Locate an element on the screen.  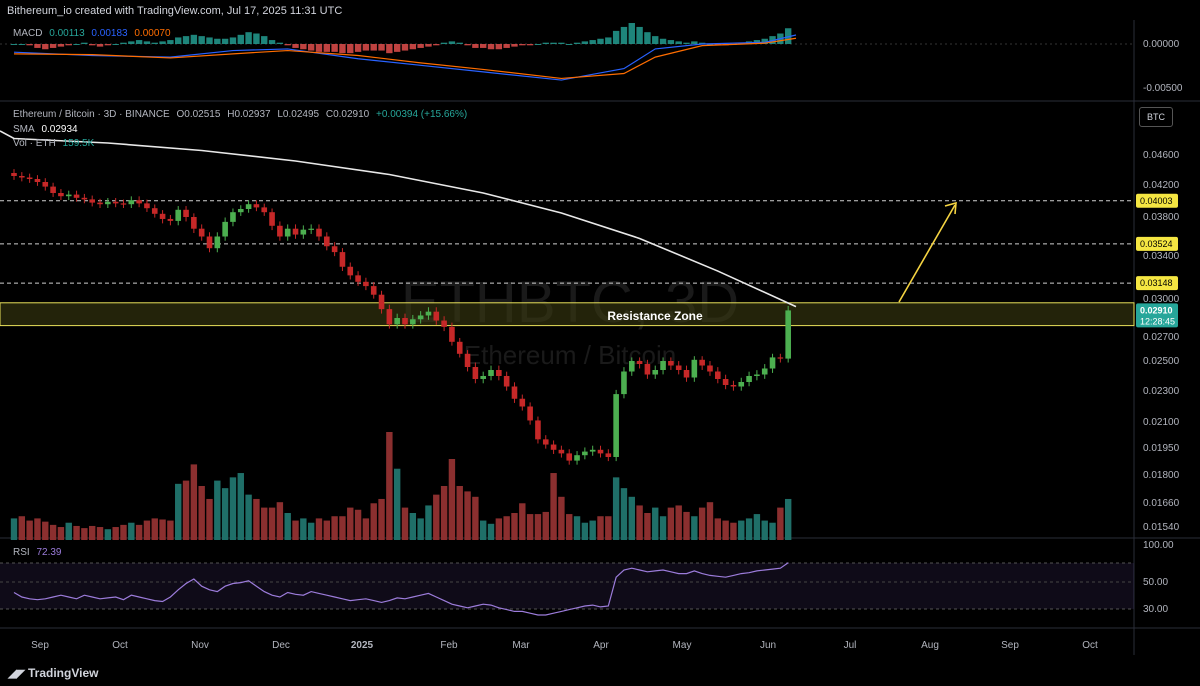
ohlc-change: +0.00394 (+15.66%) is located at coordinates (422, 114).